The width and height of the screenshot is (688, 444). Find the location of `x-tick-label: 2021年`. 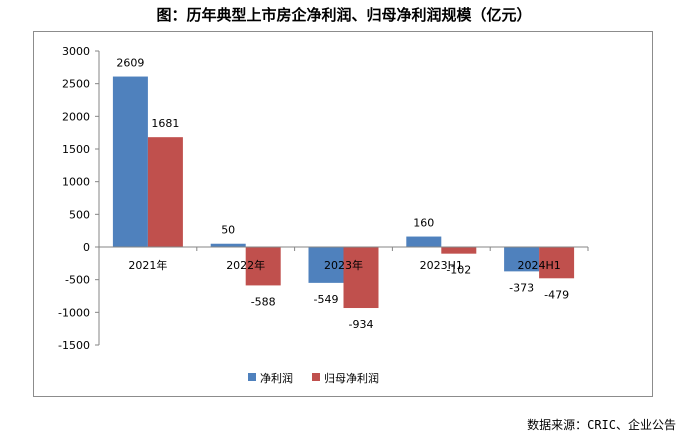

x-tick-label: 2021年 is located at coordinates (147, 265).